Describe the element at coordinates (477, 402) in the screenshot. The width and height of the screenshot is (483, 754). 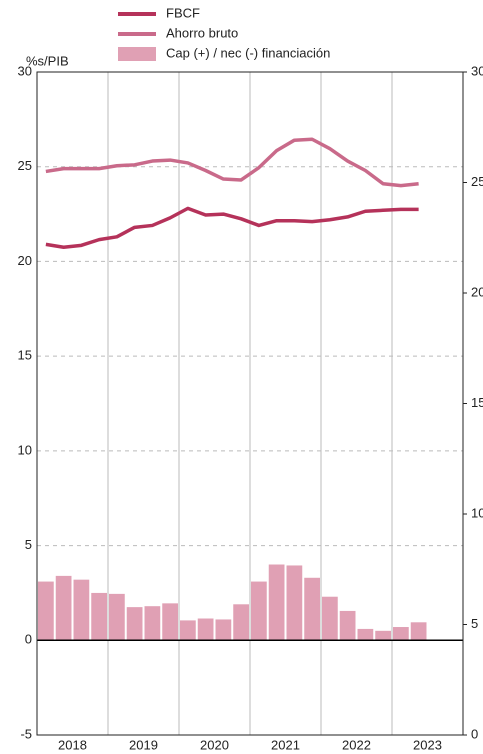
I see `y2-tick-label: 15` at that location.